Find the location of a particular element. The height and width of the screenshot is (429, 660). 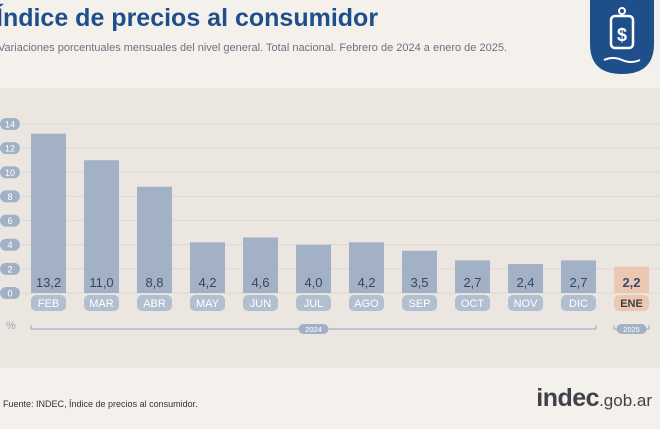

x-tick-label: AGO is located at coordinates (366, 304).